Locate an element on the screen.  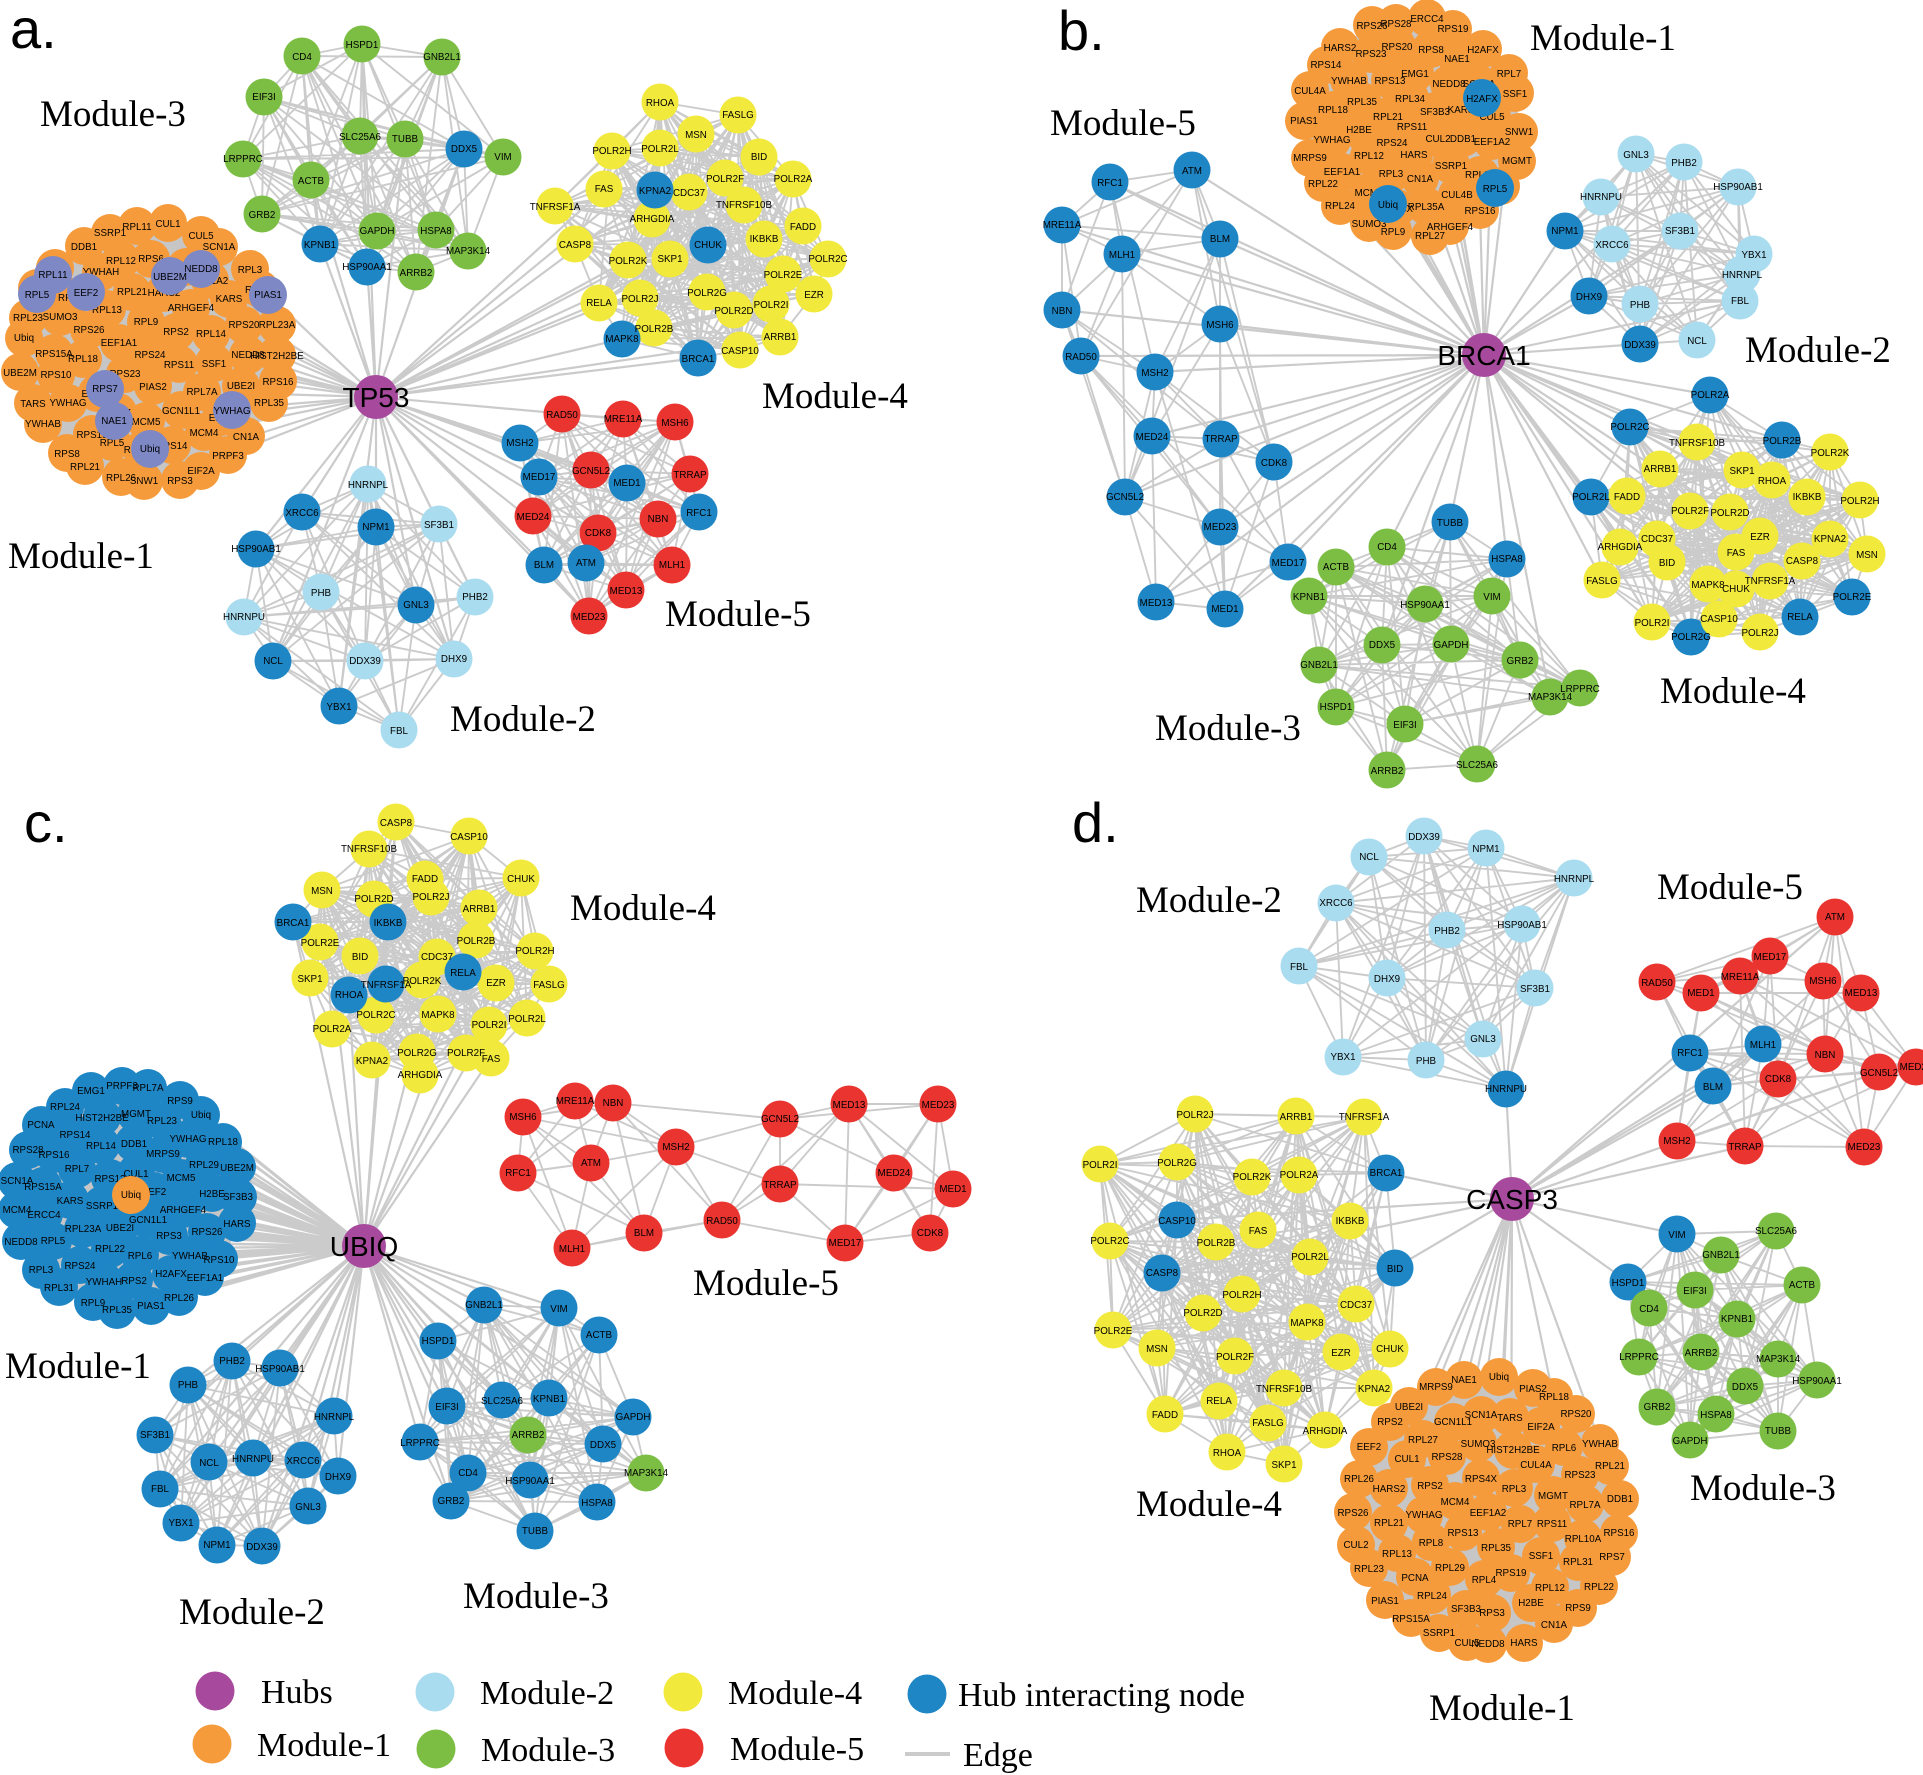
svg-text: POLR2L is located at coordinates (527, 1019).